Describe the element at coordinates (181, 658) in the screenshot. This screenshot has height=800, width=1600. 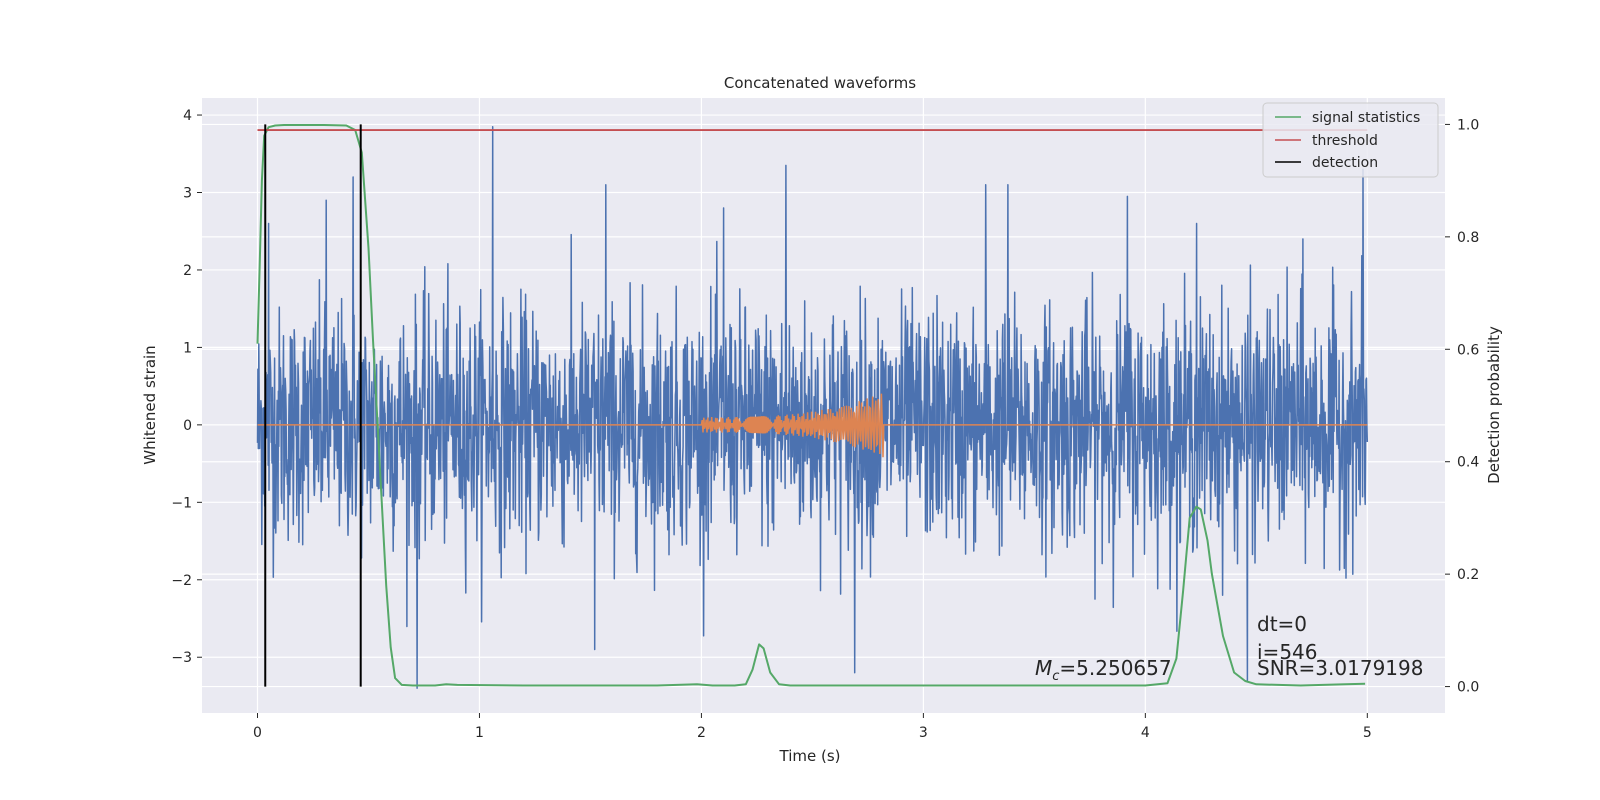
I see `y-tick-label: −3` at that location.